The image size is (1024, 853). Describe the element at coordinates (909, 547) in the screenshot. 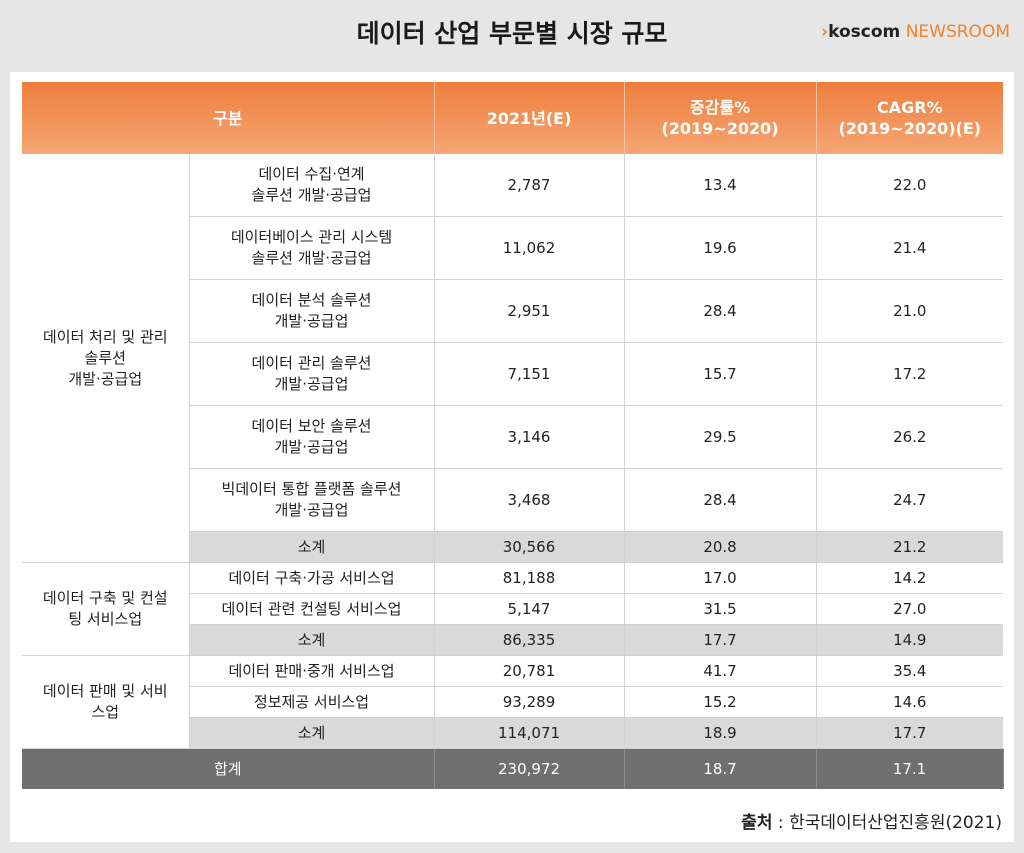

I see `cagr-cell: 21.2` at that location.